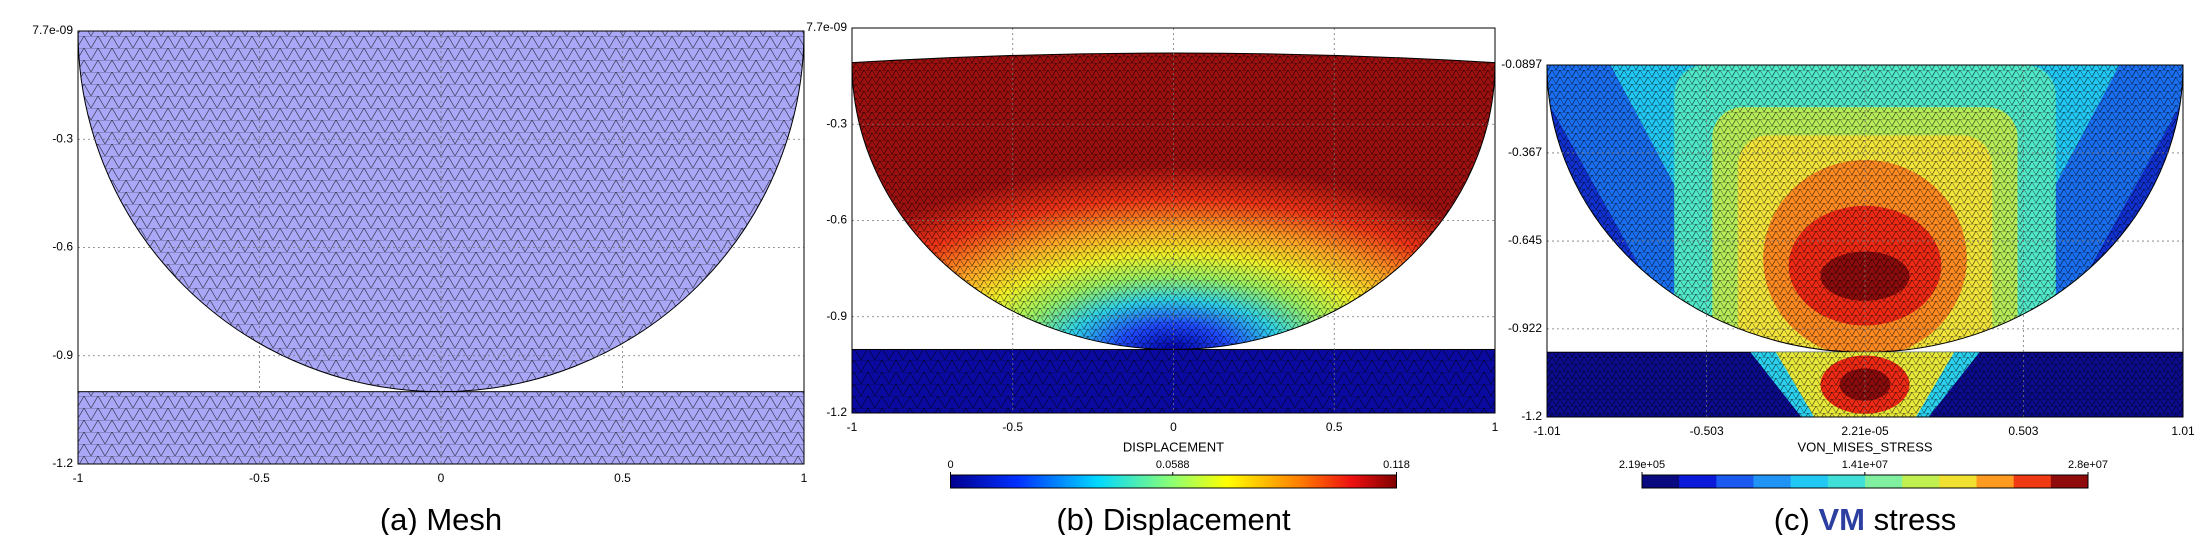  What do you see at coordinates (2088, 465) in the screenshot?
I see `colorbar-tick-label: 2.8e+07` at bounding box center [2088, 465].